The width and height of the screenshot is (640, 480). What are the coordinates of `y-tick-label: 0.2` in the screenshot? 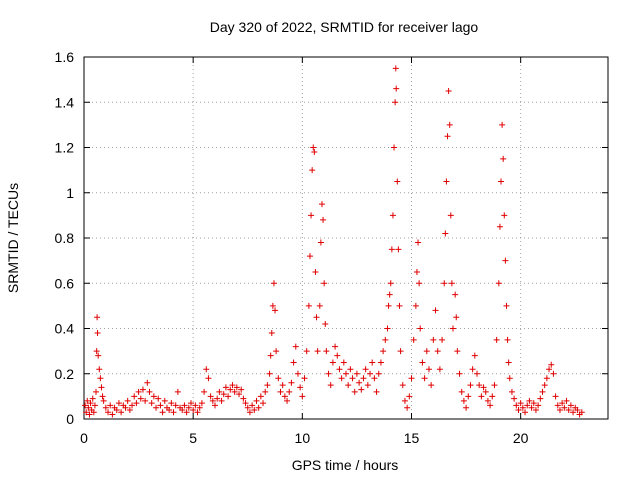 It's located at (65, 374).